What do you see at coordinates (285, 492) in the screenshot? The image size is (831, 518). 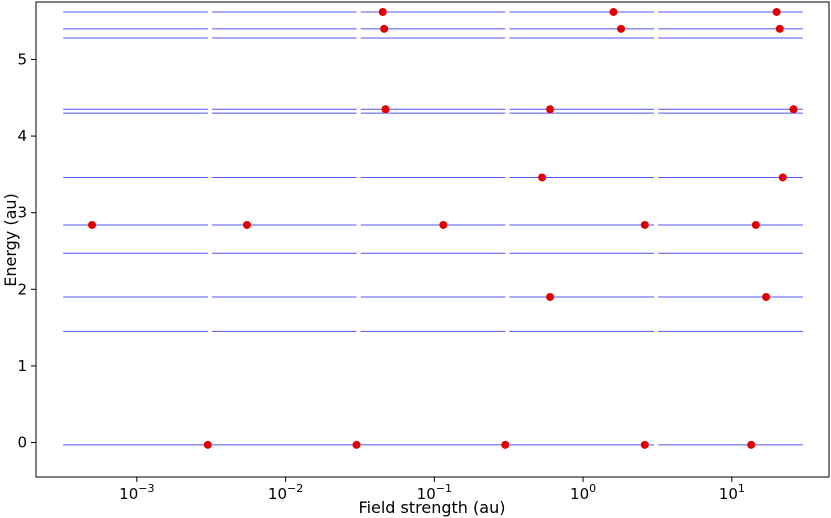 I see `x-tick-label: 10⁻²` at bounding box center [285, 492].